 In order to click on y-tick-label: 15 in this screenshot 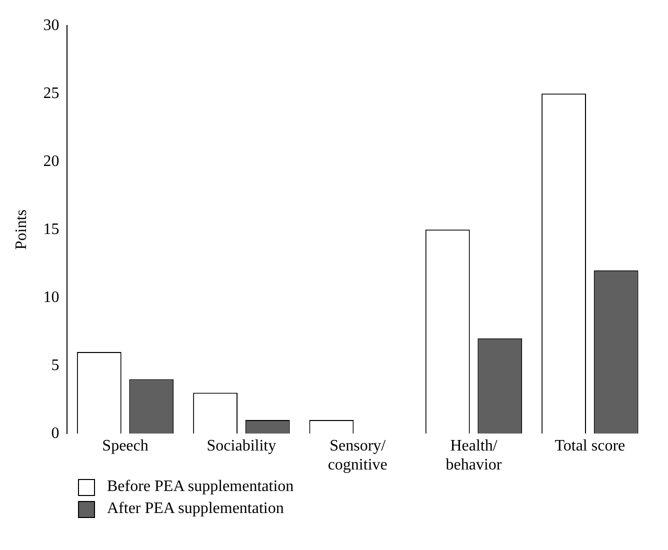, I will do `click(51, 229)`.